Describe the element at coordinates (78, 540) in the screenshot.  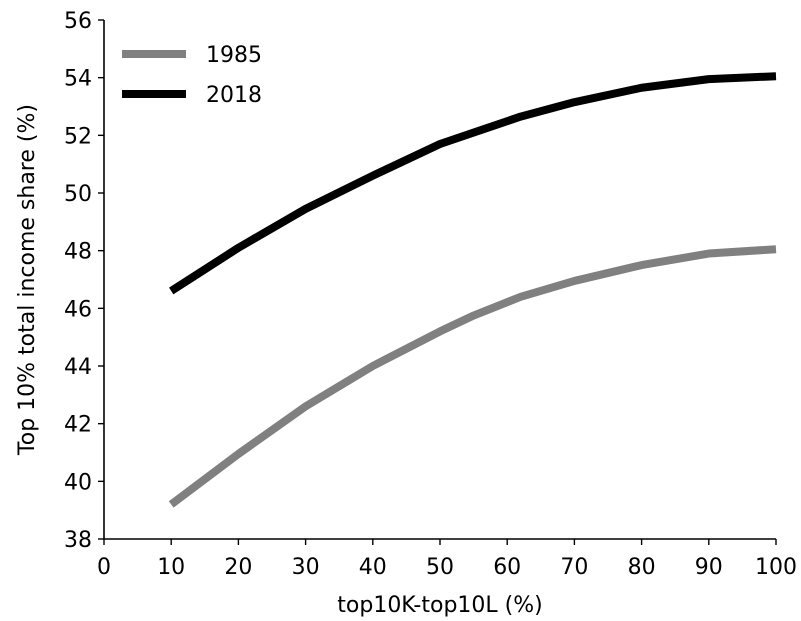
I see `y-tick-label: 38` at that location.